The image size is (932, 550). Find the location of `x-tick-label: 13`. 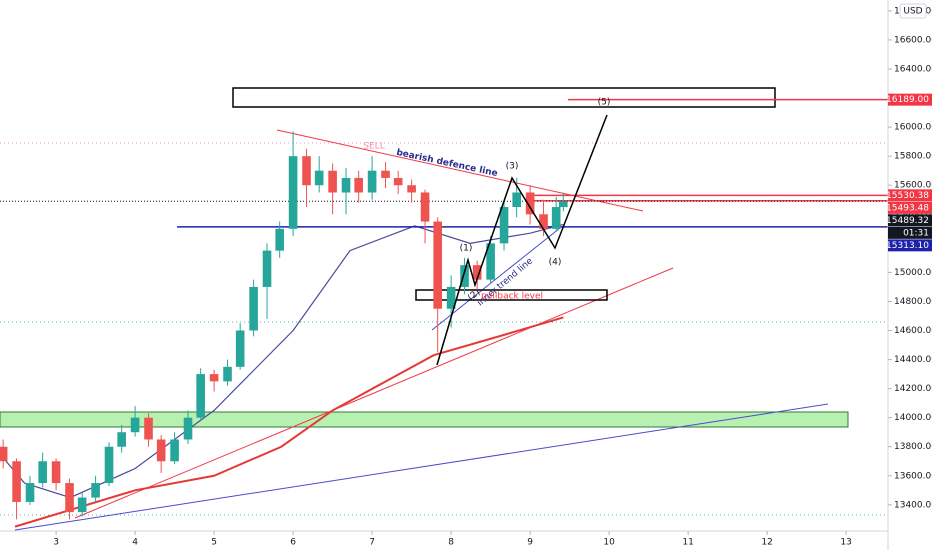

x-tick-label: 13 is located at coordinates (845, 543).